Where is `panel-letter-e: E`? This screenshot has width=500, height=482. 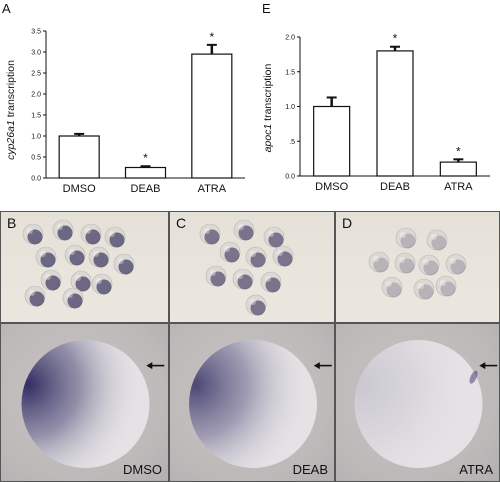
panel-letter-e: E is located at coordinates (266, 8).